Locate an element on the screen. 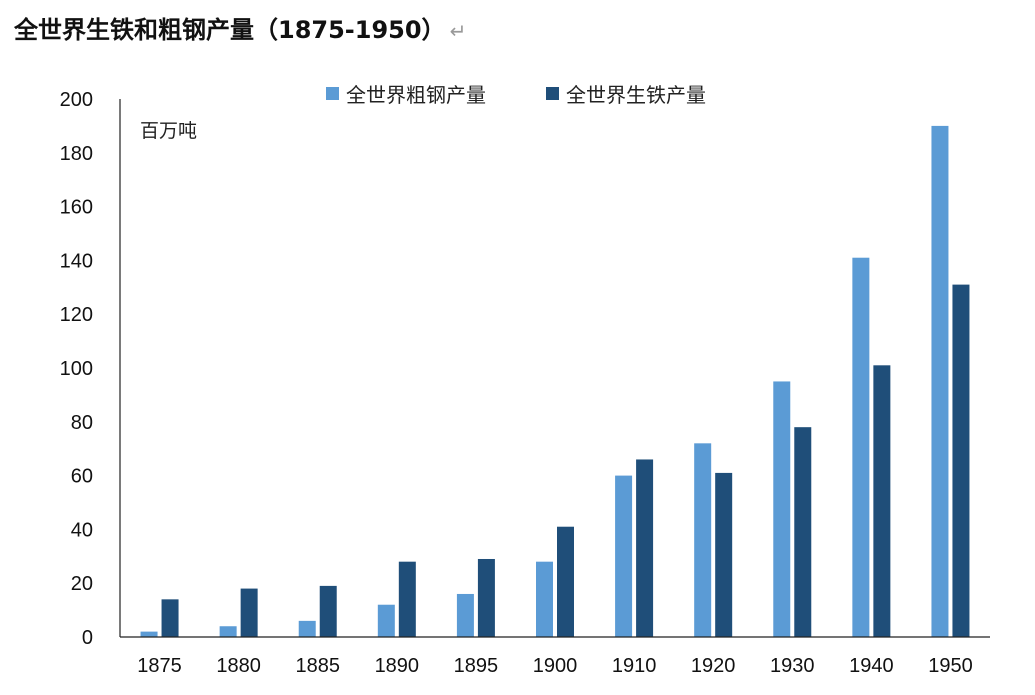 The image size is (1035, 695). bar-steel-1950 is located at coordinates (940, 381).